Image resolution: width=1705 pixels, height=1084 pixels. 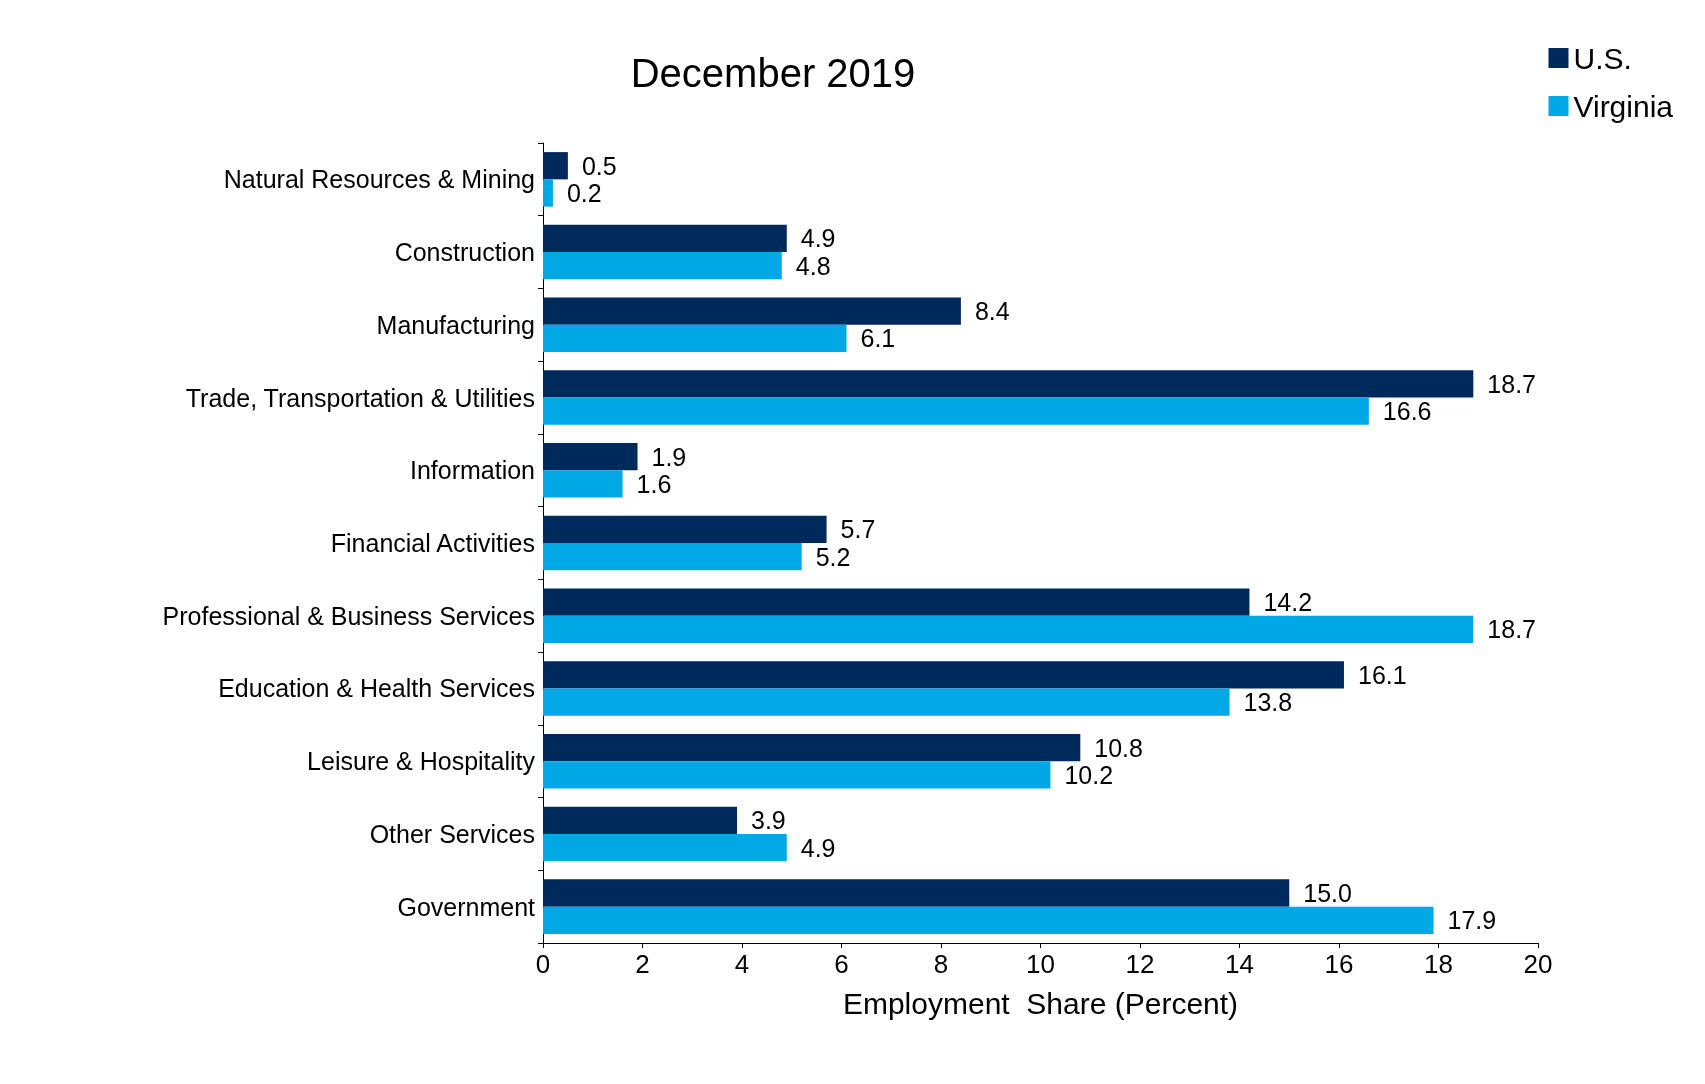 I want to click on data-label: 0.2, so click(x=584, y=193).